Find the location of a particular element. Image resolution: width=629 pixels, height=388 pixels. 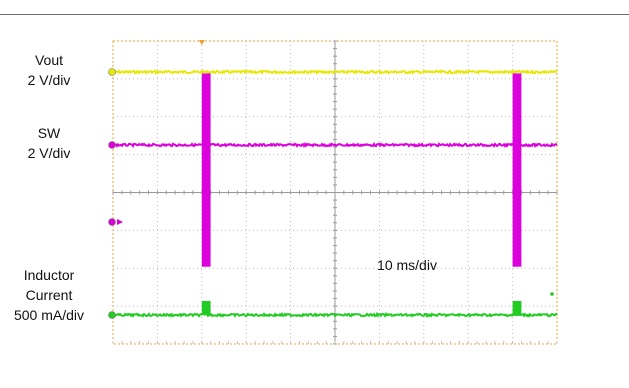

il-right-marker is located at coordinates (552, 294).